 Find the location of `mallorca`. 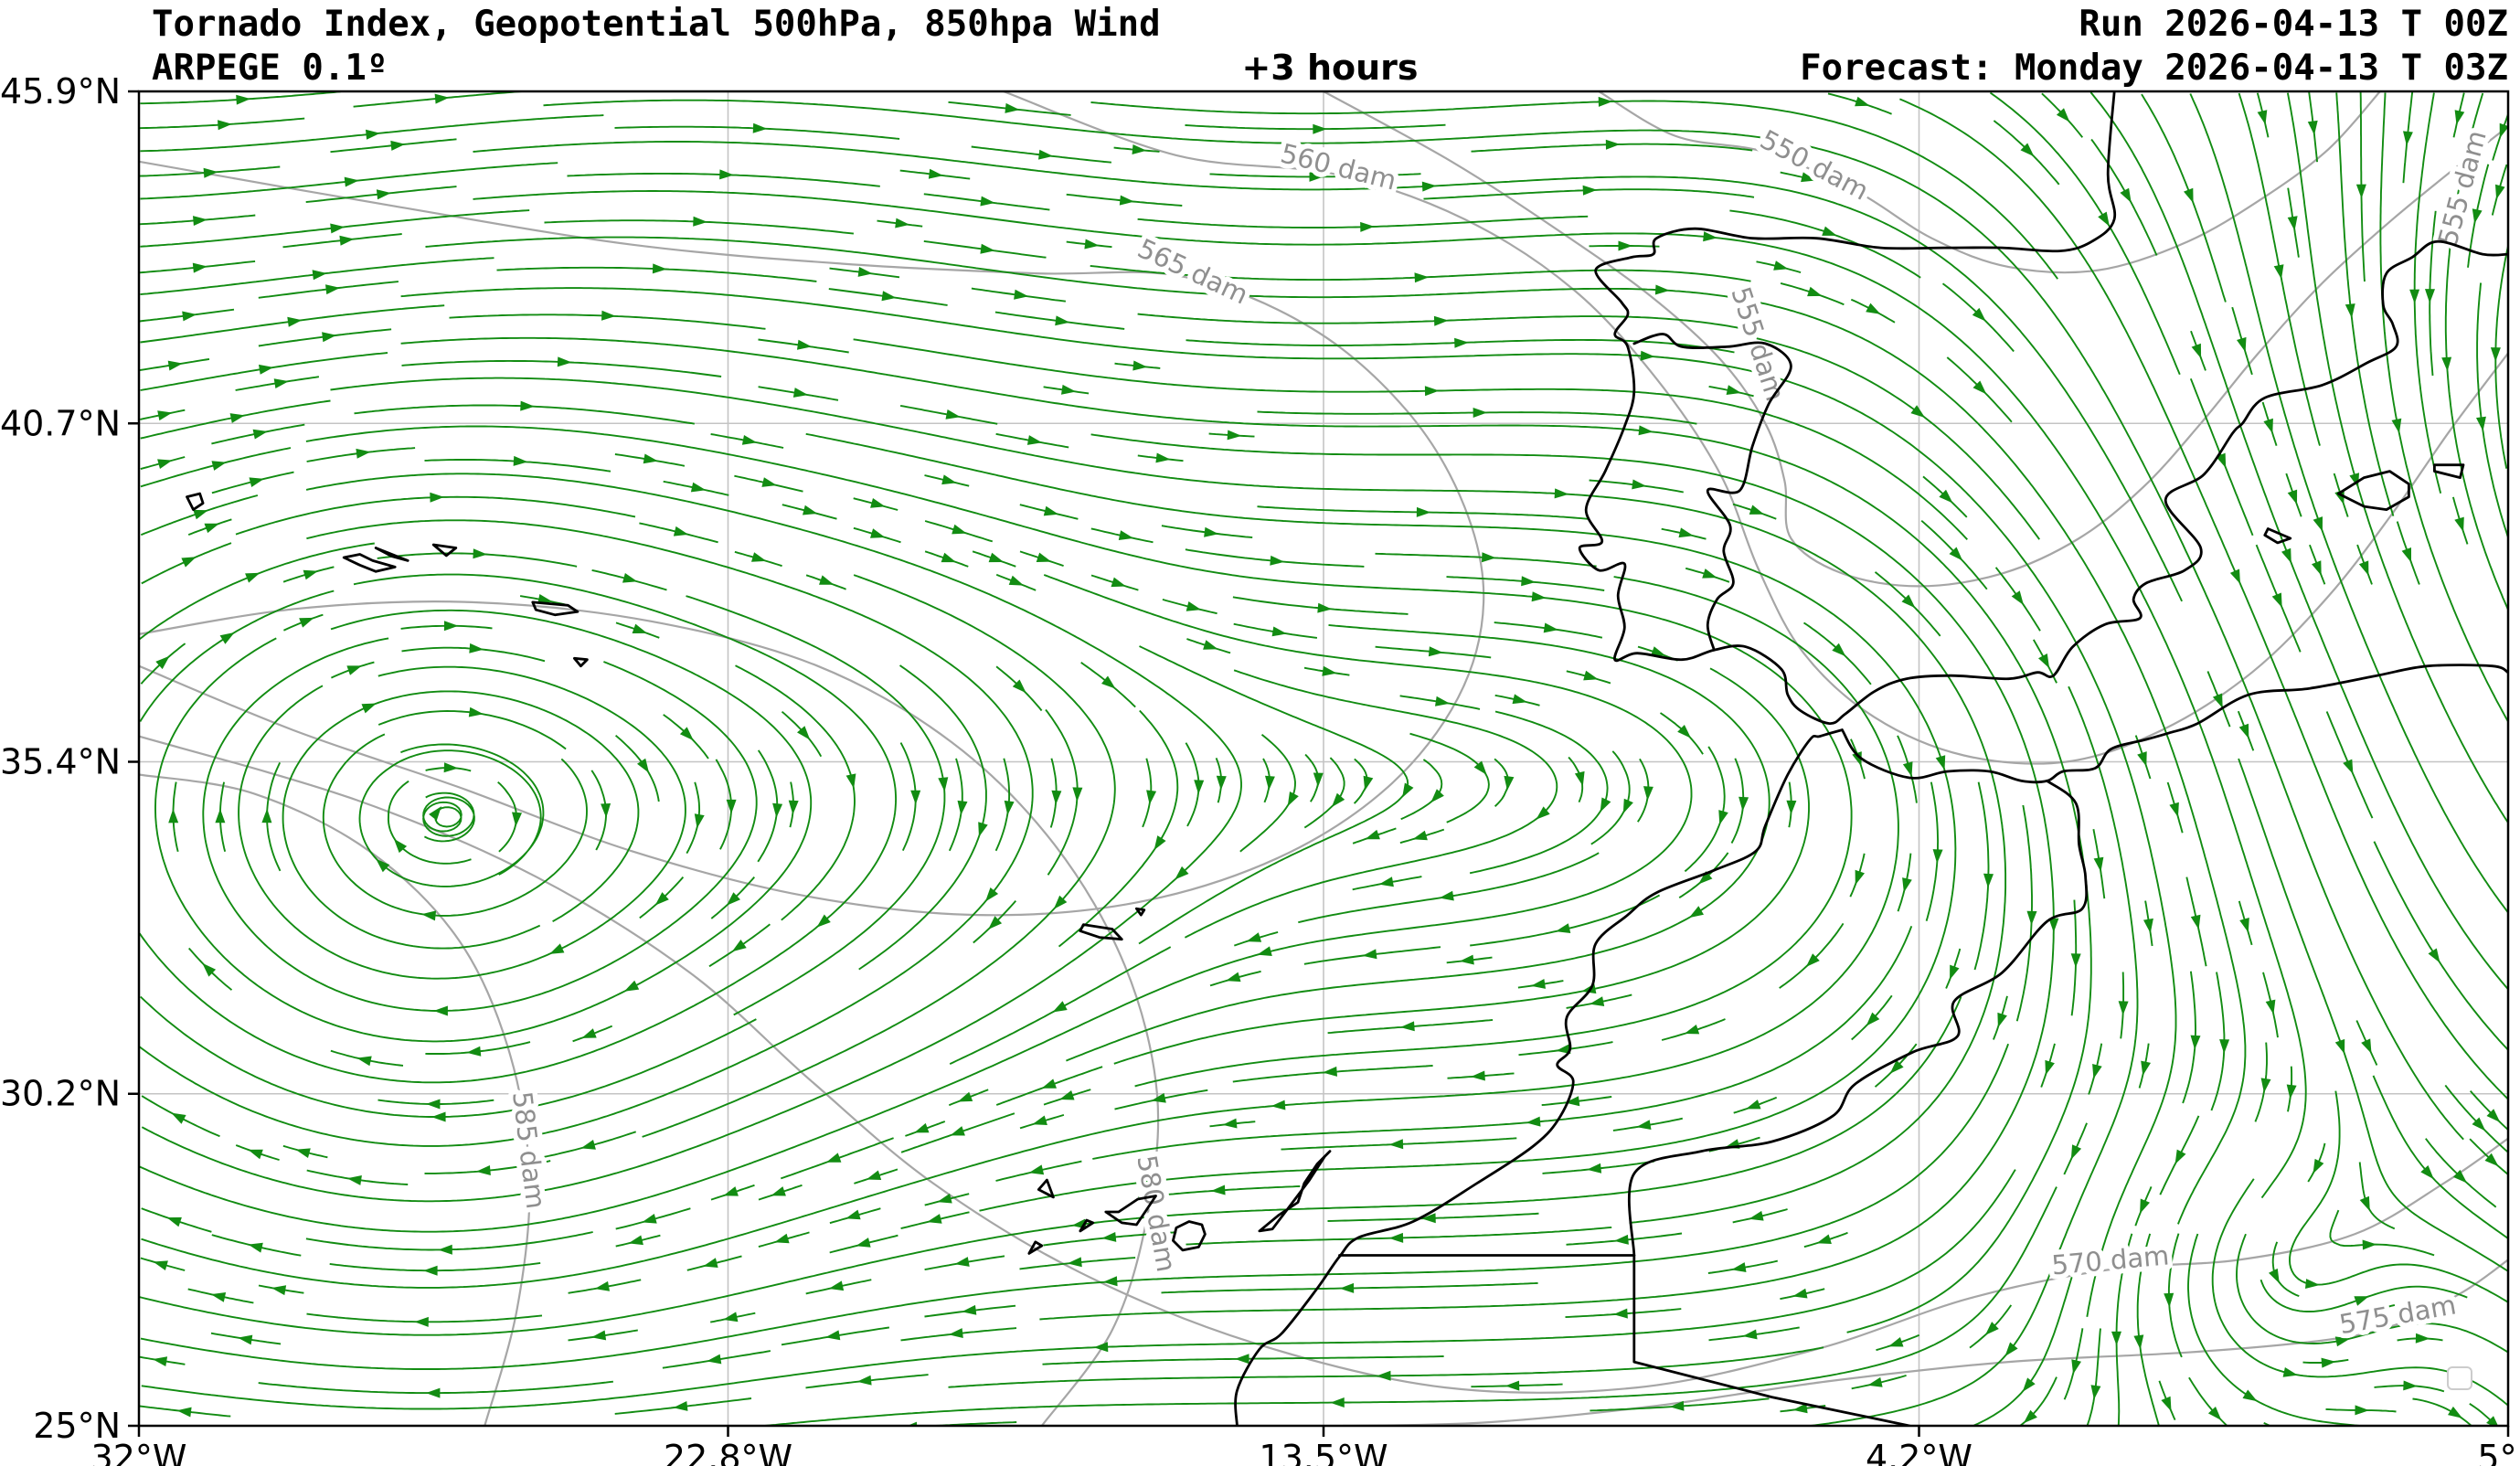

mallorca is located at coordinates (2374, 490).